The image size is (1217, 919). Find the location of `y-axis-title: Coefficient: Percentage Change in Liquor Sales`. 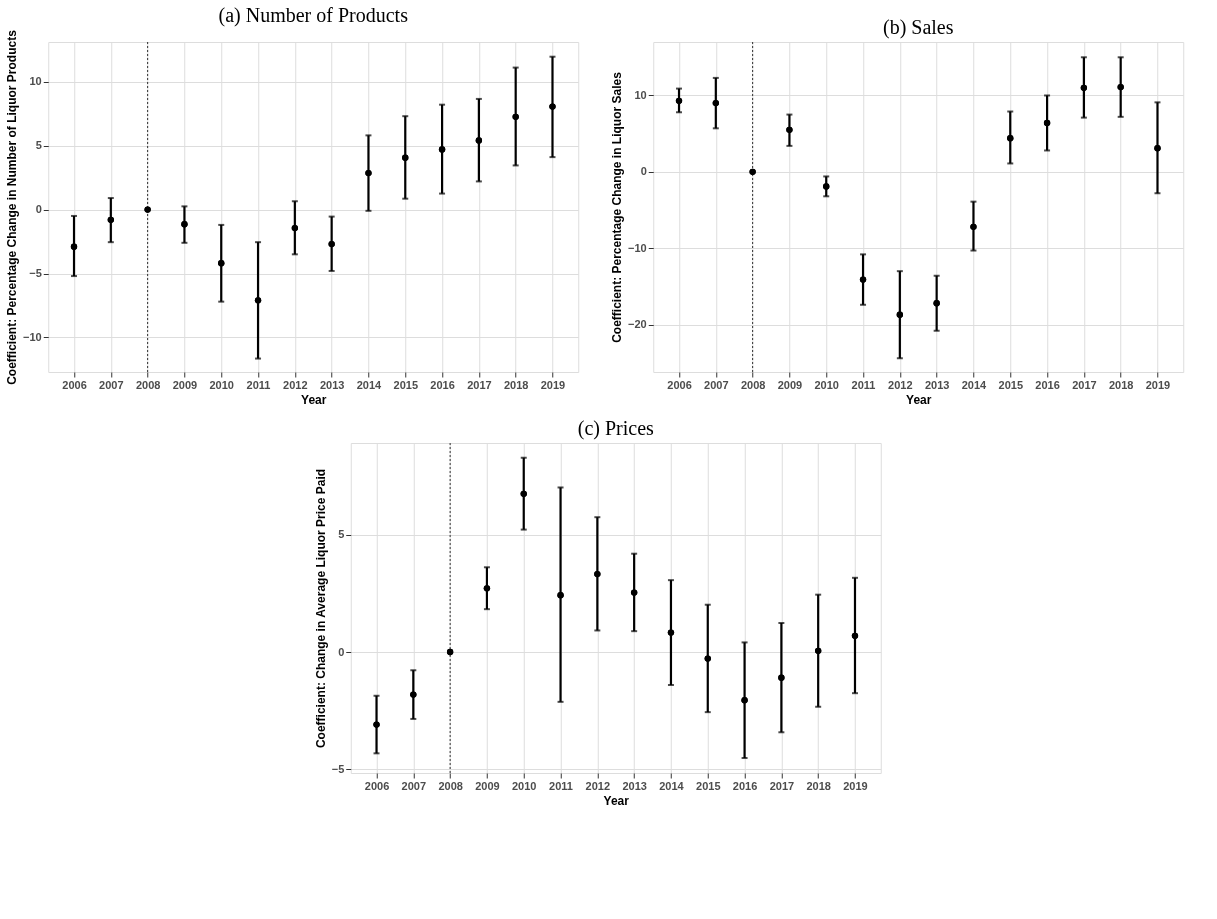

y-axis-title: Coefficient: Percentage Change in Liquor Sales is located at coordinates (617, 207).